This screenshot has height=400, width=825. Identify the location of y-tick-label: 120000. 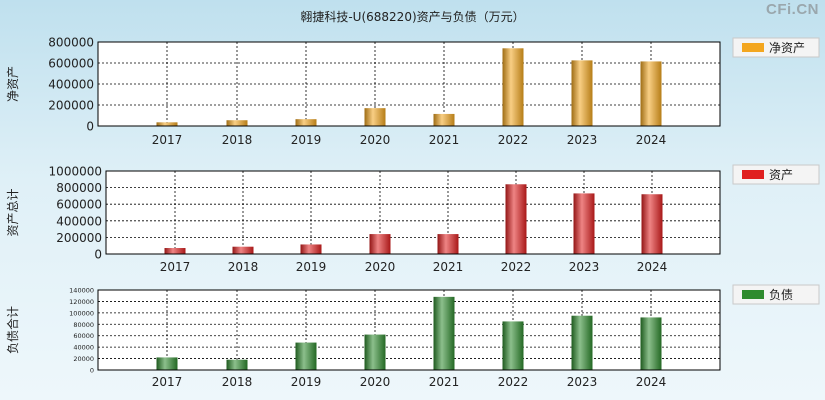
(81, 302).